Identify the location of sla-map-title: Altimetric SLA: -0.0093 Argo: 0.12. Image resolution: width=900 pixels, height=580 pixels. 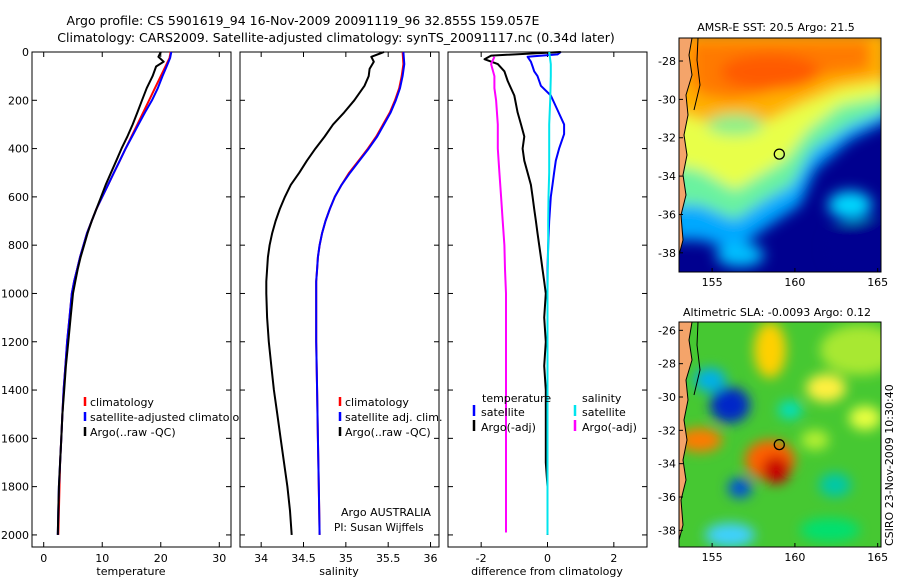
(777, 312).